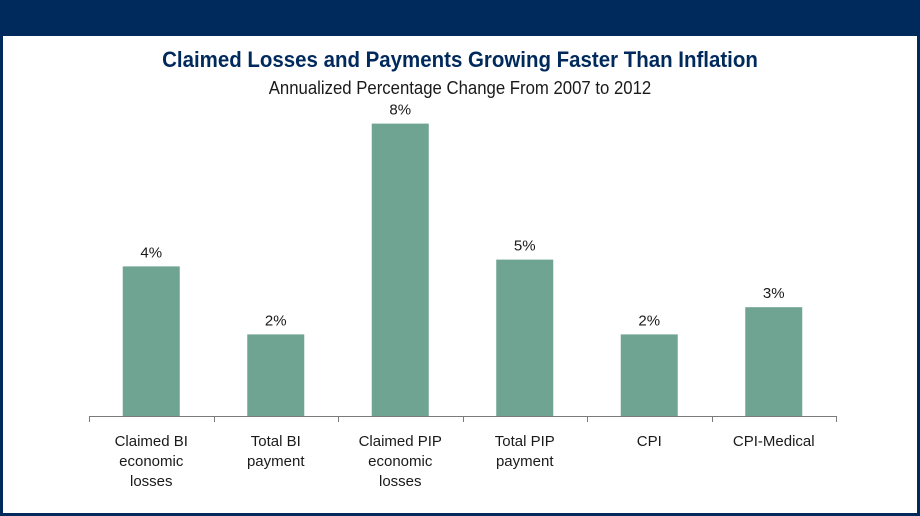 Image resolution: width=920 pixels, height=516 pixels. What do you see at coordinates (151, 252) in the screenshot?
I see `data-label: 4%` at bounding box center [151, 252].